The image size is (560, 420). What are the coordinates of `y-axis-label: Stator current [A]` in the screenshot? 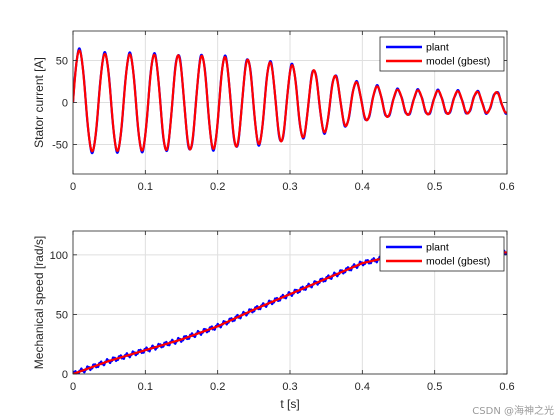 It's located at (39, 102).